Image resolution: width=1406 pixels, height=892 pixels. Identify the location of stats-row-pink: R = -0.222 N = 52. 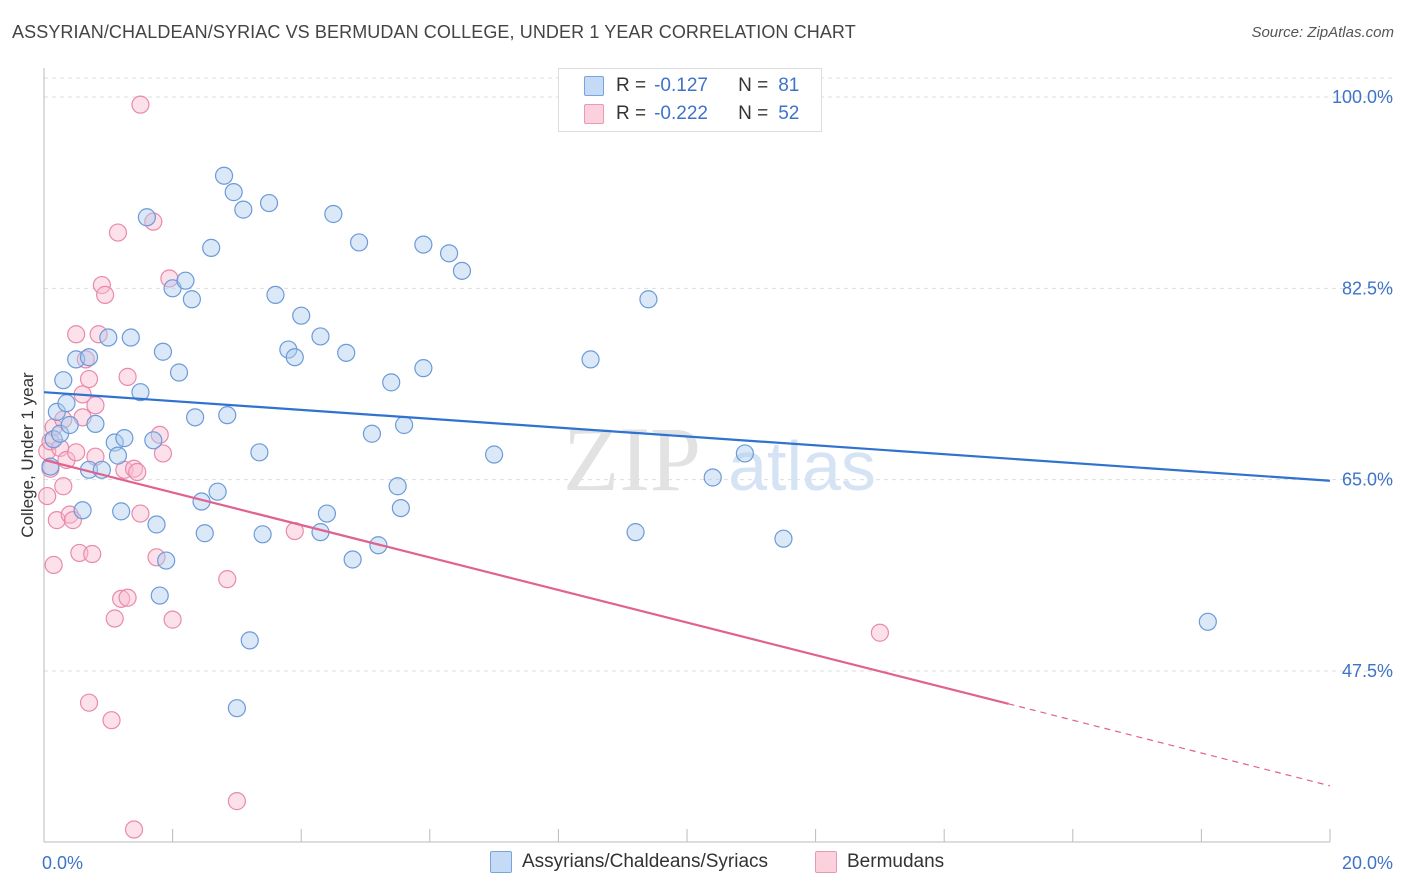
(679, 114).